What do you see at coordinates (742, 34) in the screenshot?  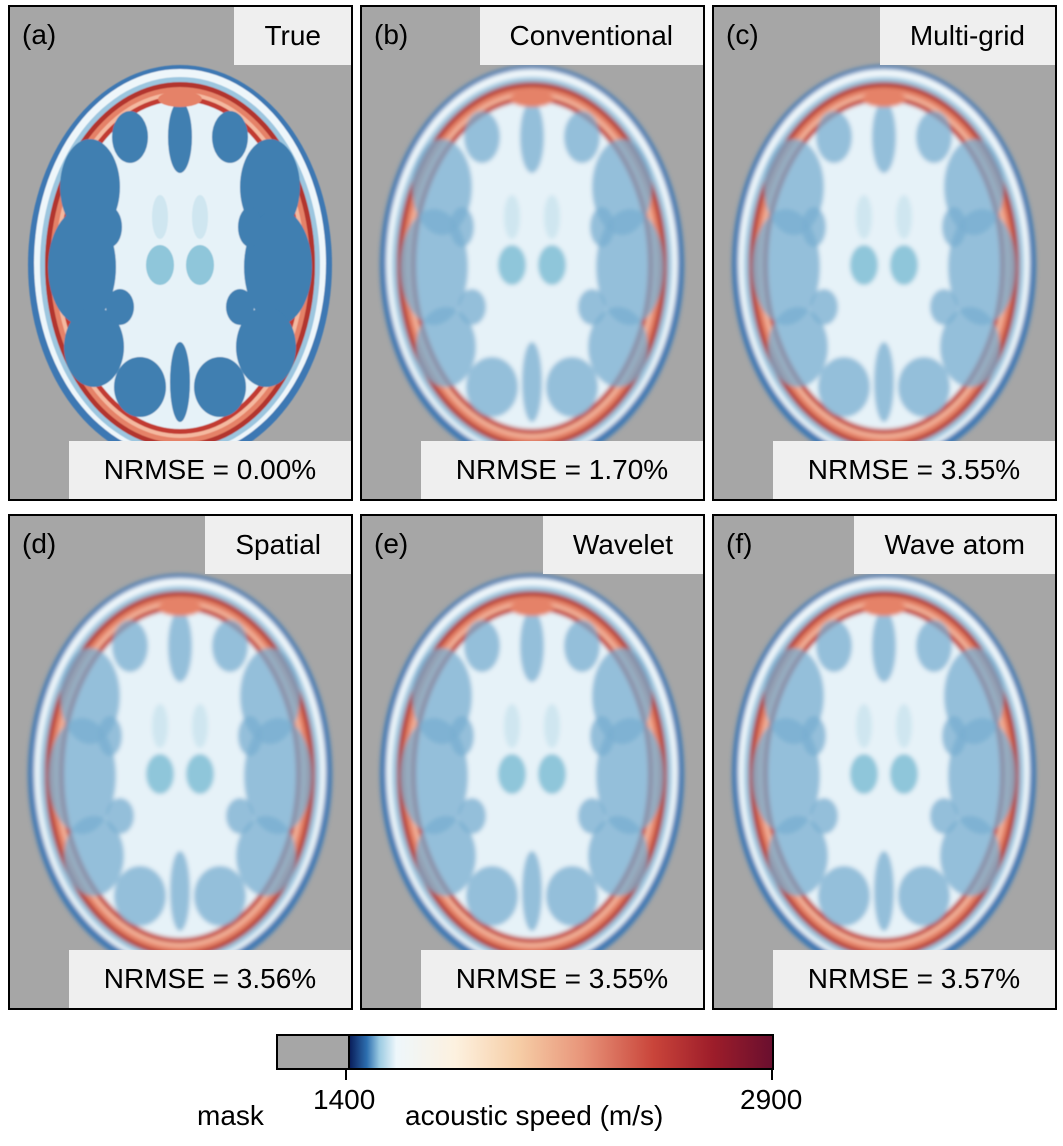 I see `panel-label: (c)` at bounding box center [742, 34].